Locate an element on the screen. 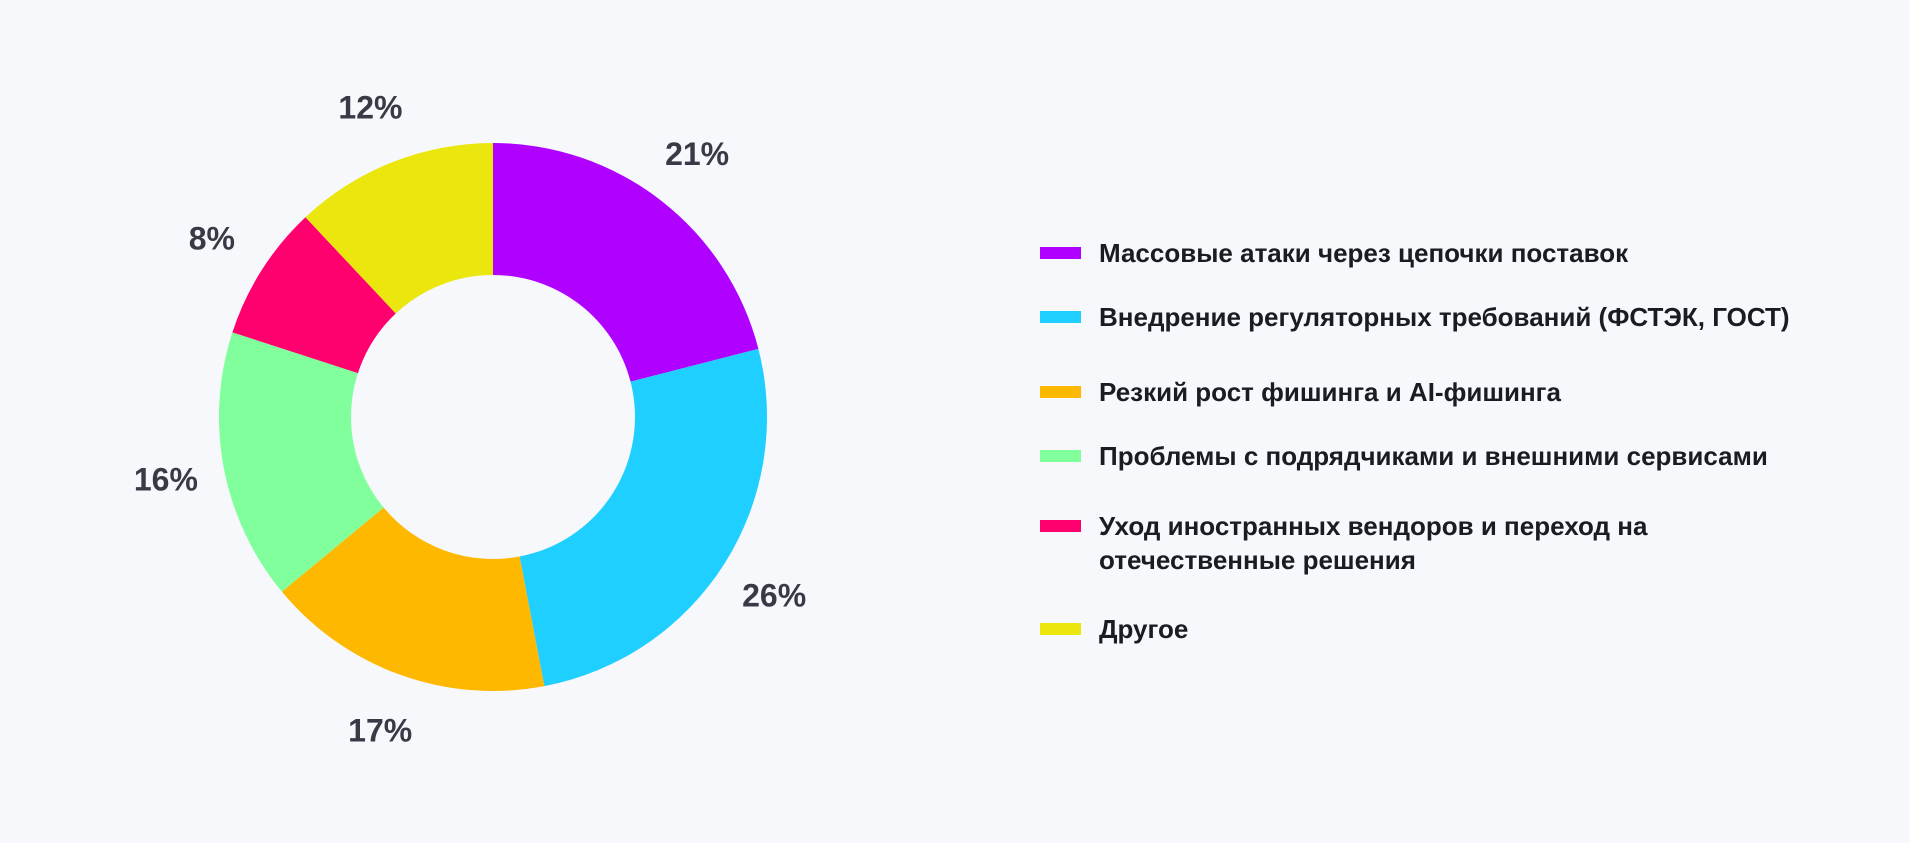 This screenshot has height=843, width=1909. donut-slice-phishing is located at coordinates (413, 599).